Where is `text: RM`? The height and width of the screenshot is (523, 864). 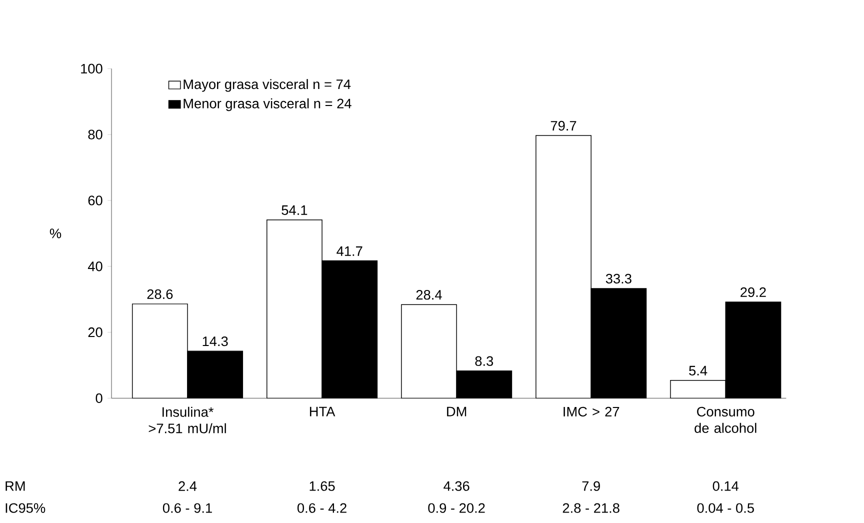
text: RM is located at coordinates (15, 486).